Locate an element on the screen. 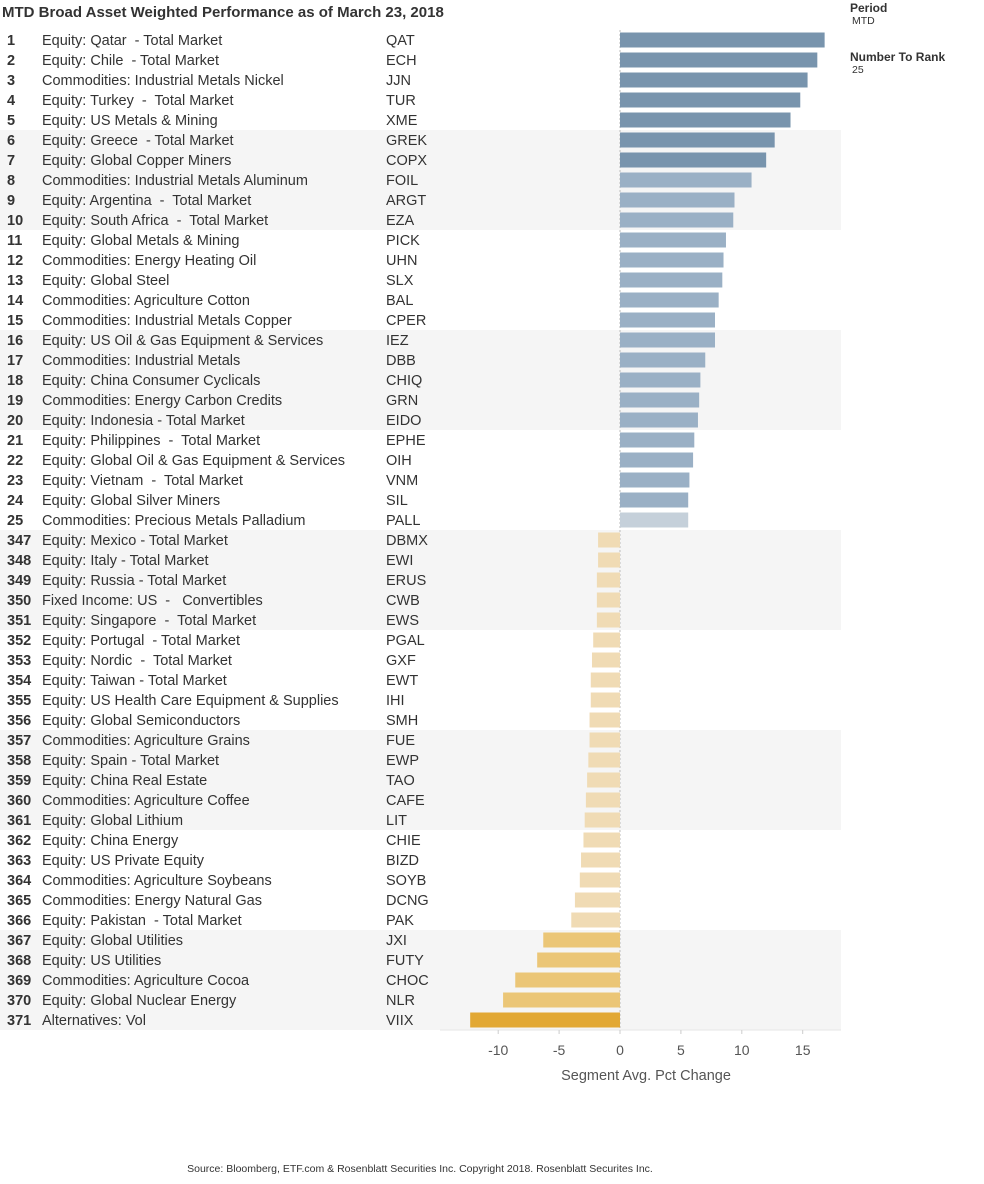 Image resolution: width=984 pixels, height=1184 pixels. ticker-label: GREK is located at coordinates (406, 141).